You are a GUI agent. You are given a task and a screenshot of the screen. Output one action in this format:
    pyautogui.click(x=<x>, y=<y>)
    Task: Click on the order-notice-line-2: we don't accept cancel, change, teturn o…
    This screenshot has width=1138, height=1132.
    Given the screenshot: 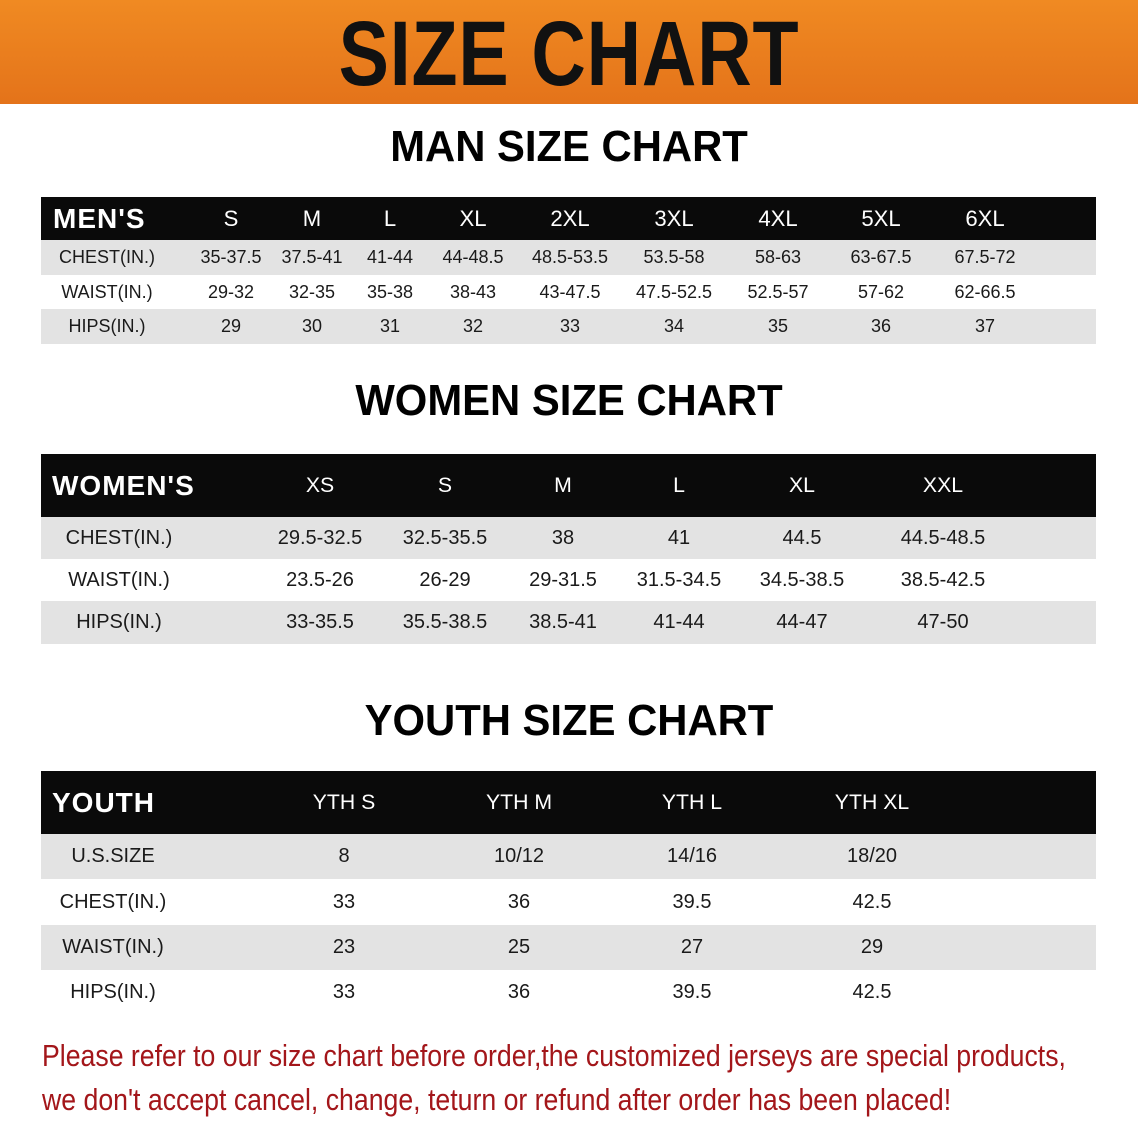 What is the action you would take?
    pyautogui.click(x=497, y=1099)
    